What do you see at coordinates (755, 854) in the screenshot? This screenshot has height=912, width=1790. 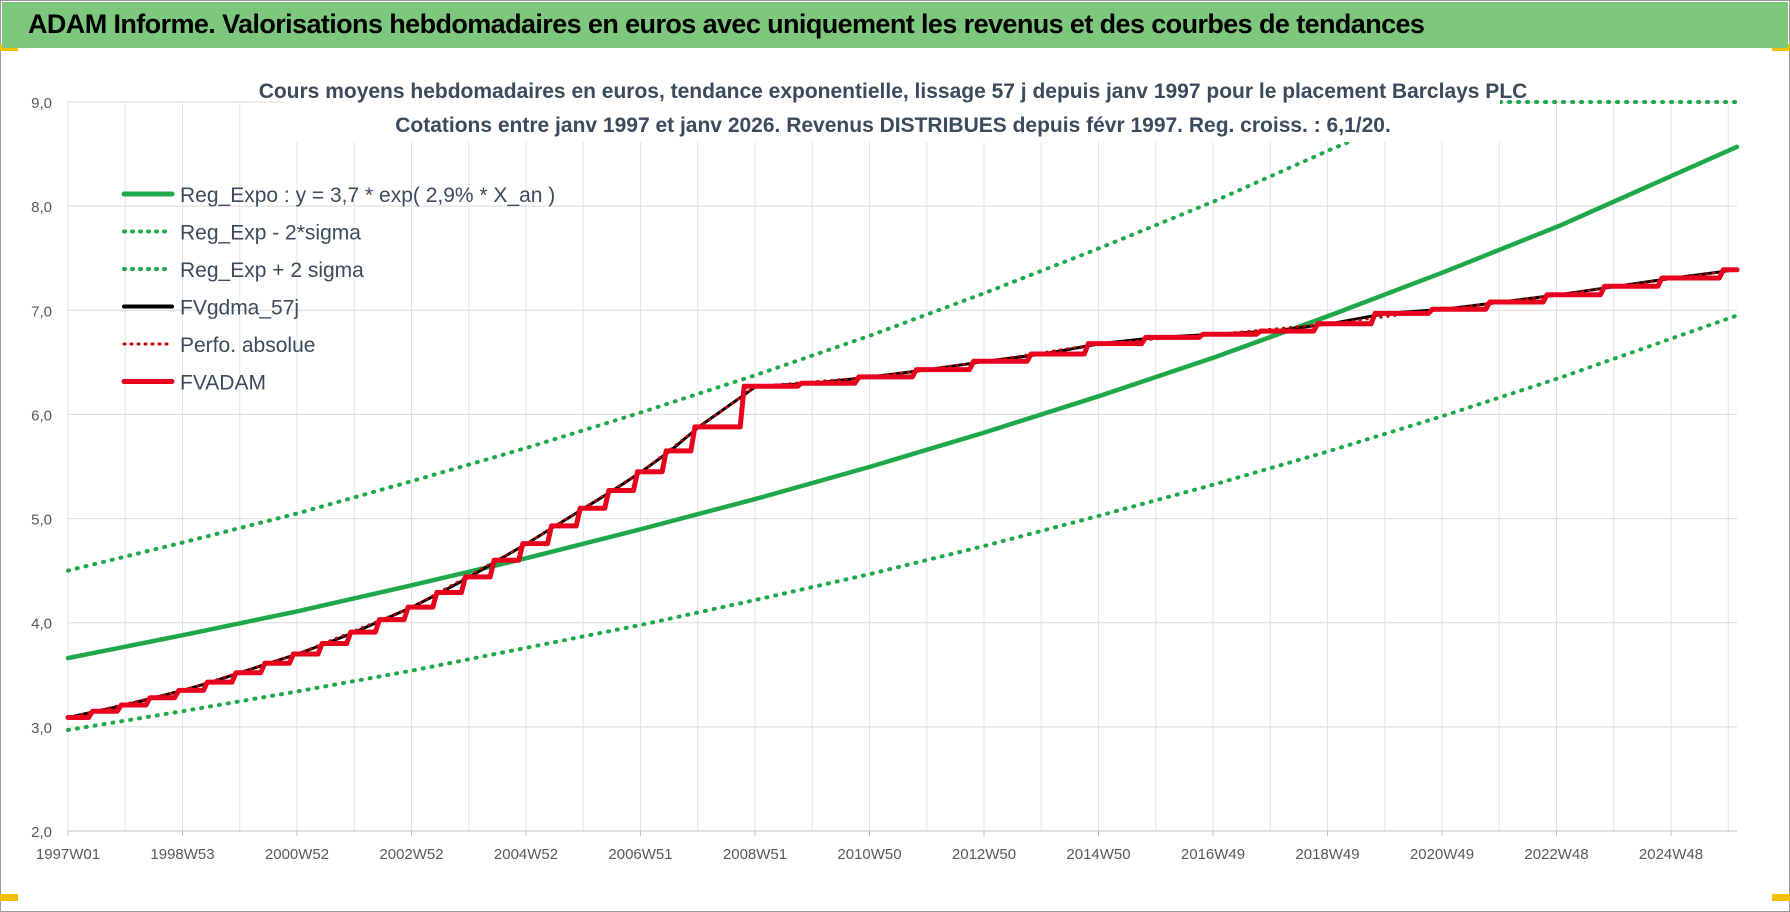 I see `x-tick-label: 2008W51` at bounding box center [755, 854].